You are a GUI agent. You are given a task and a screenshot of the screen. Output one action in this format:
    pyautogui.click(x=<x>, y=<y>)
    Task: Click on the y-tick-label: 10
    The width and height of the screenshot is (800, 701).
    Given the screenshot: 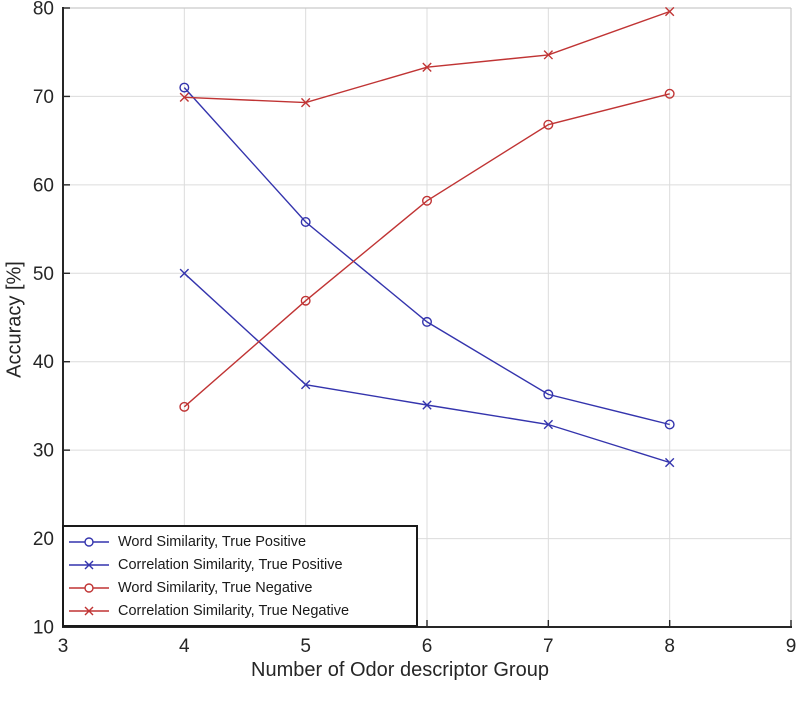 What is the action you would take?
    pyautogui.click(x=43, y=628)
    